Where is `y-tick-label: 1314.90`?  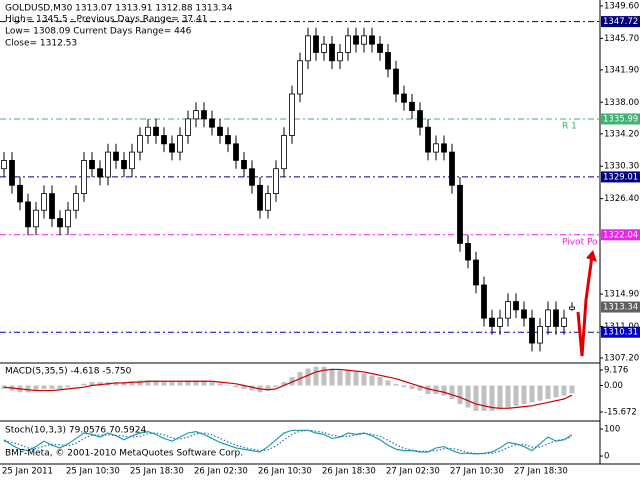
y-tick-label: 1314.90 is located at coordinates (621, 295).